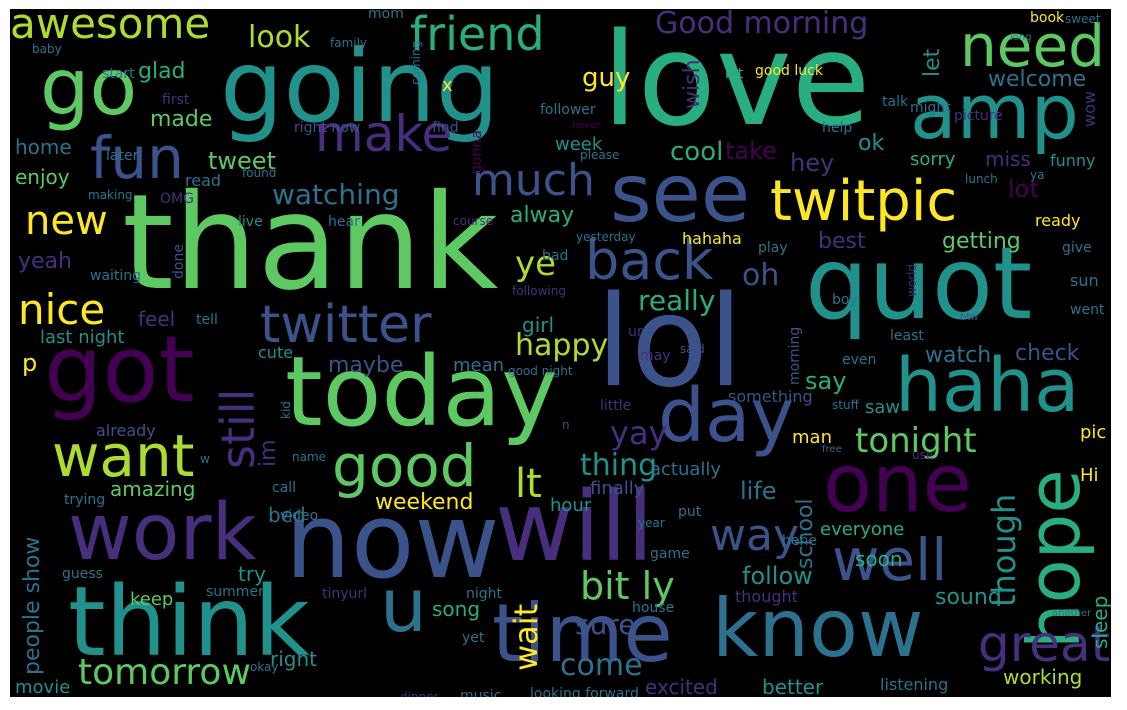 The width and height of the screenshot is (1127, 710). Describe the element at coordinates (538, 325) in the screenshot. I see `word: girl` at that location.